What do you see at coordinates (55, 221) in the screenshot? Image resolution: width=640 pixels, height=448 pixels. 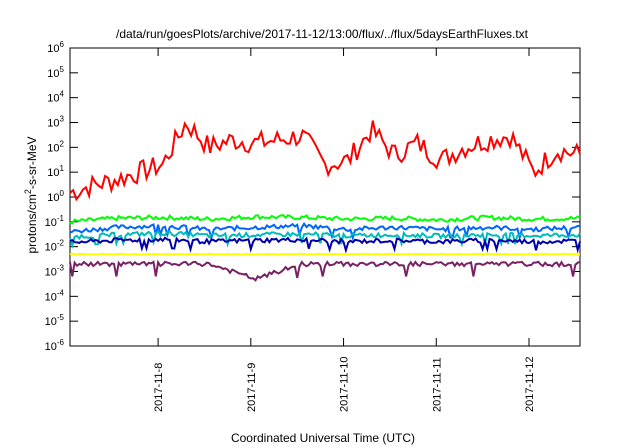 I see `y-tick-label: 10⁻¹` at bounding box center [55, 221].